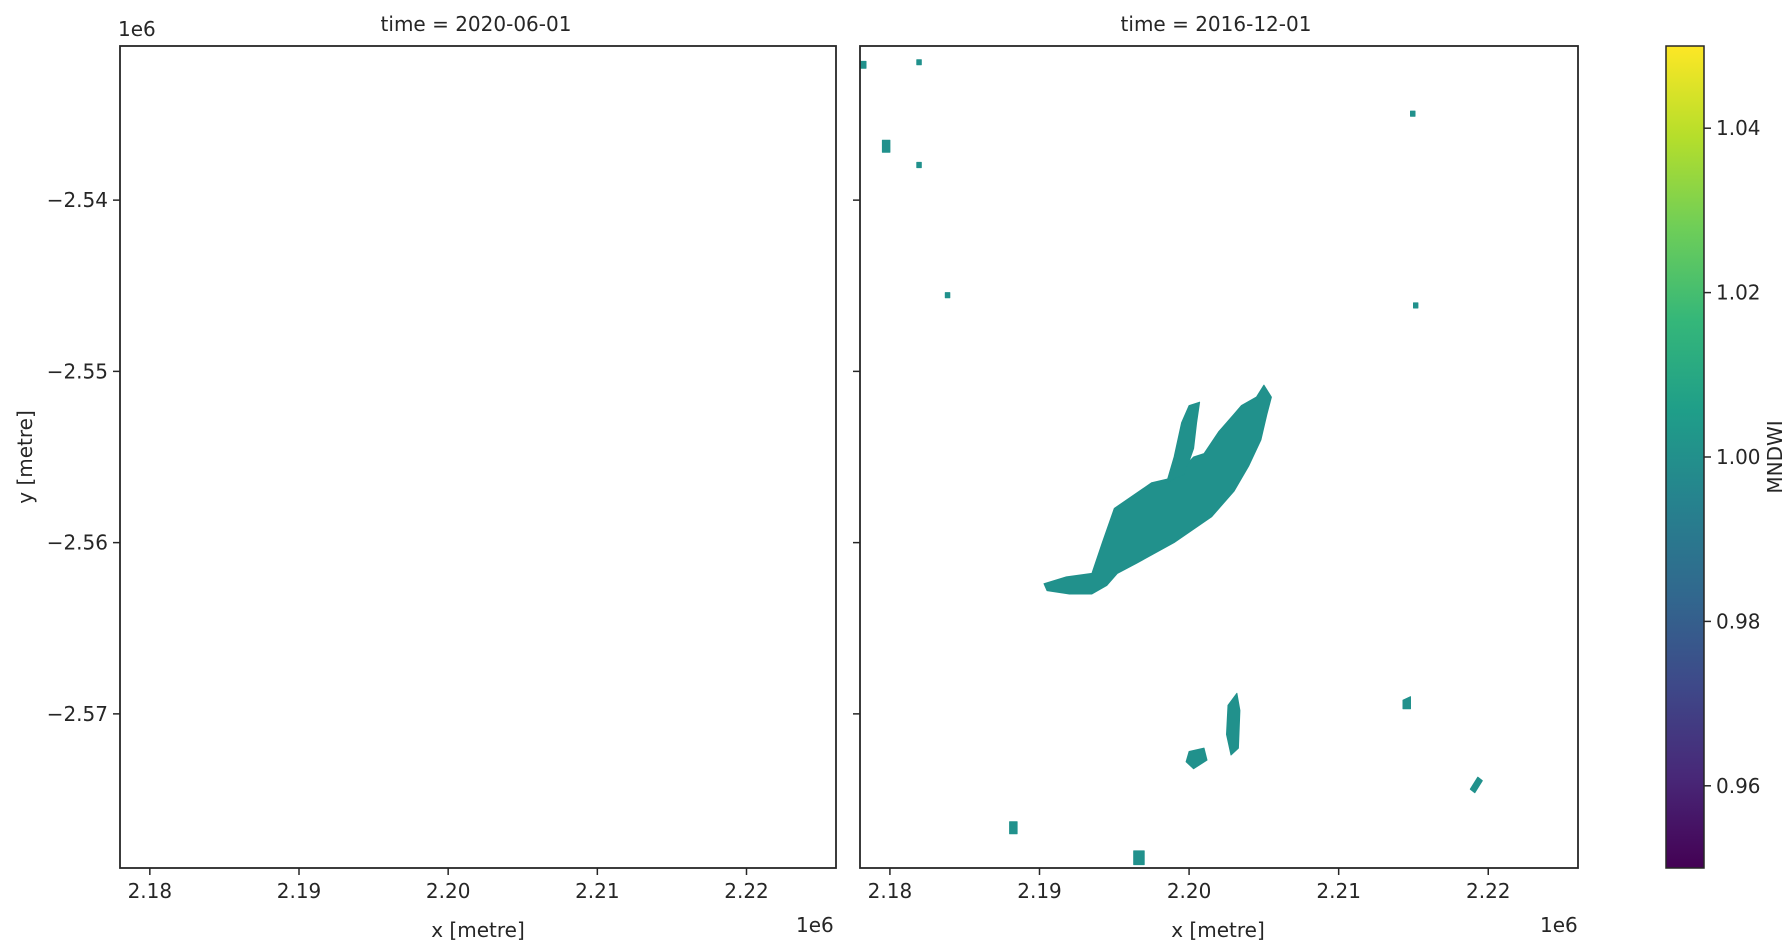 The image size is (1792, 951). Describe the element at coordinates (1189, 891) in the screenshot. I see `panel-2-x-tick-label: 2.20` at that location.